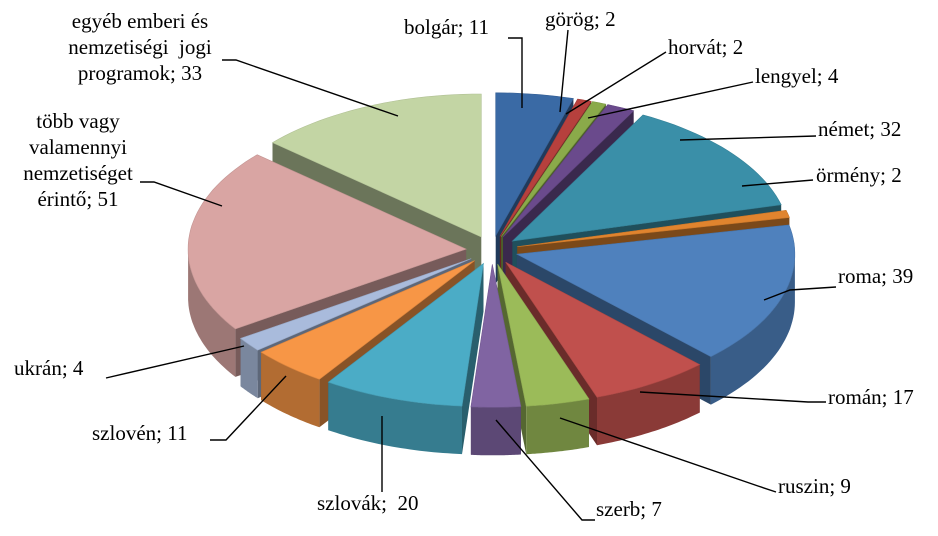 The width and height of the screenshot is (938, 536). What do you see at coordinates (557, 427) in the screenshot?
I see `slice-rim-ruszin` at bounding box center [557, 427].